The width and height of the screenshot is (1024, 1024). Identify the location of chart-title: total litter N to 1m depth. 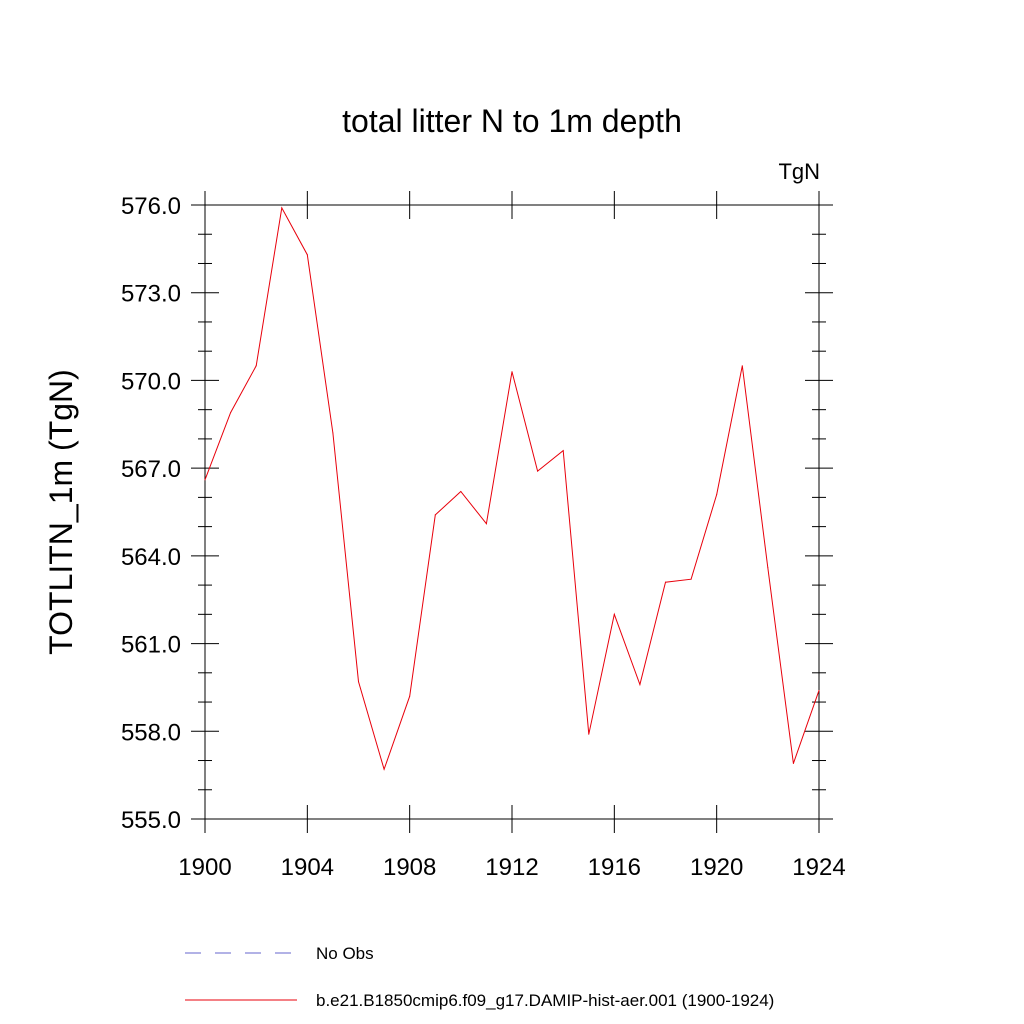
(512, 121).